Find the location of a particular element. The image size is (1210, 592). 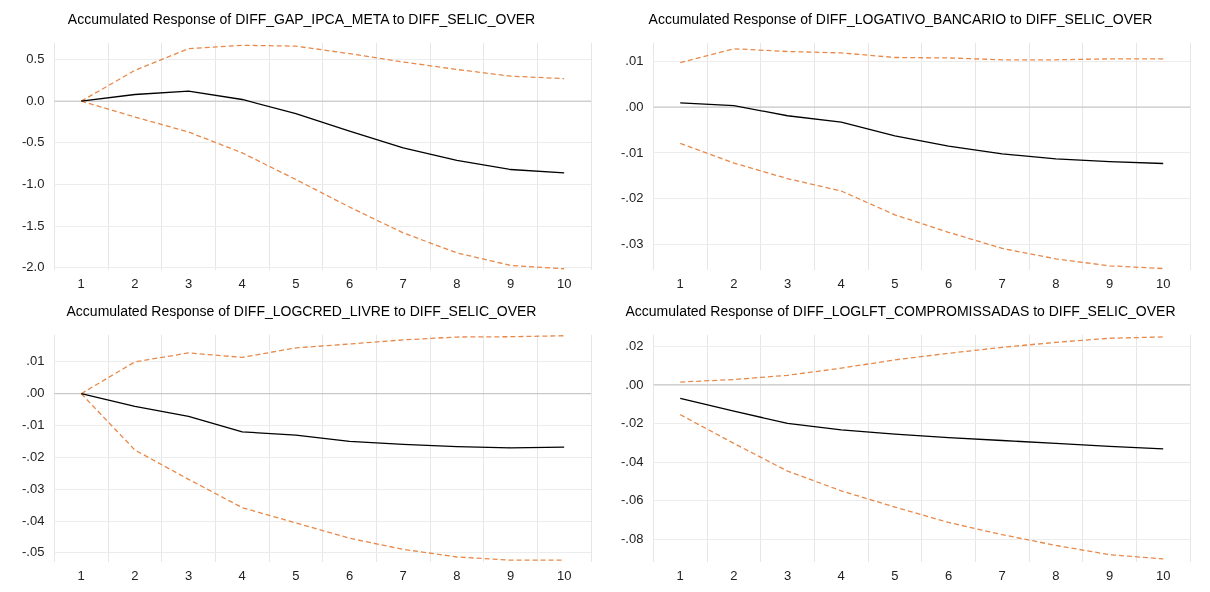

y-tick-label: -.08 is located at coordinates (632, 538).